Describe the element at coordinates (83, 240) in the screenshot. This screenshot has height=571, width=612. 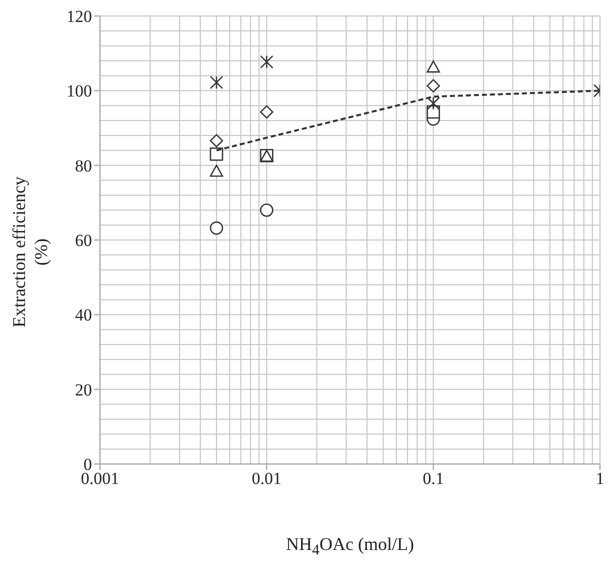
I see `y-tick-label: 60` at that location.